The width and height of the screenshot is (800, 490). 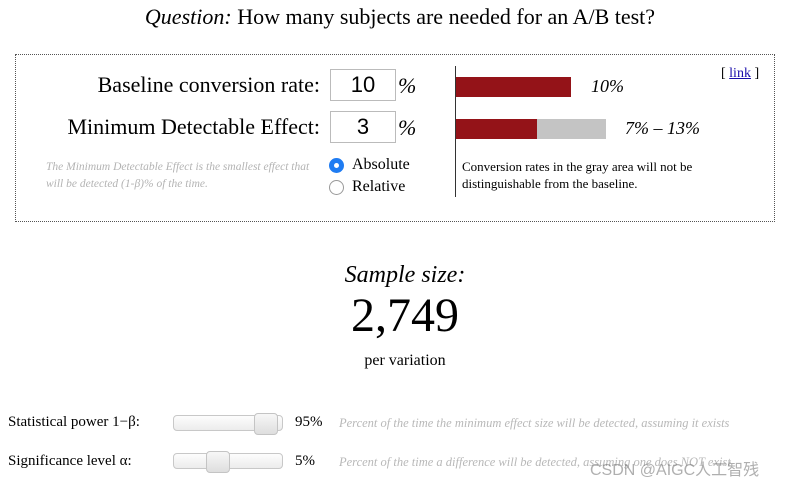 What do you see at coordinates (407, 85) in the screenshot?
I see `baseline-percent-sign: %` at bounding box center [407, 85].